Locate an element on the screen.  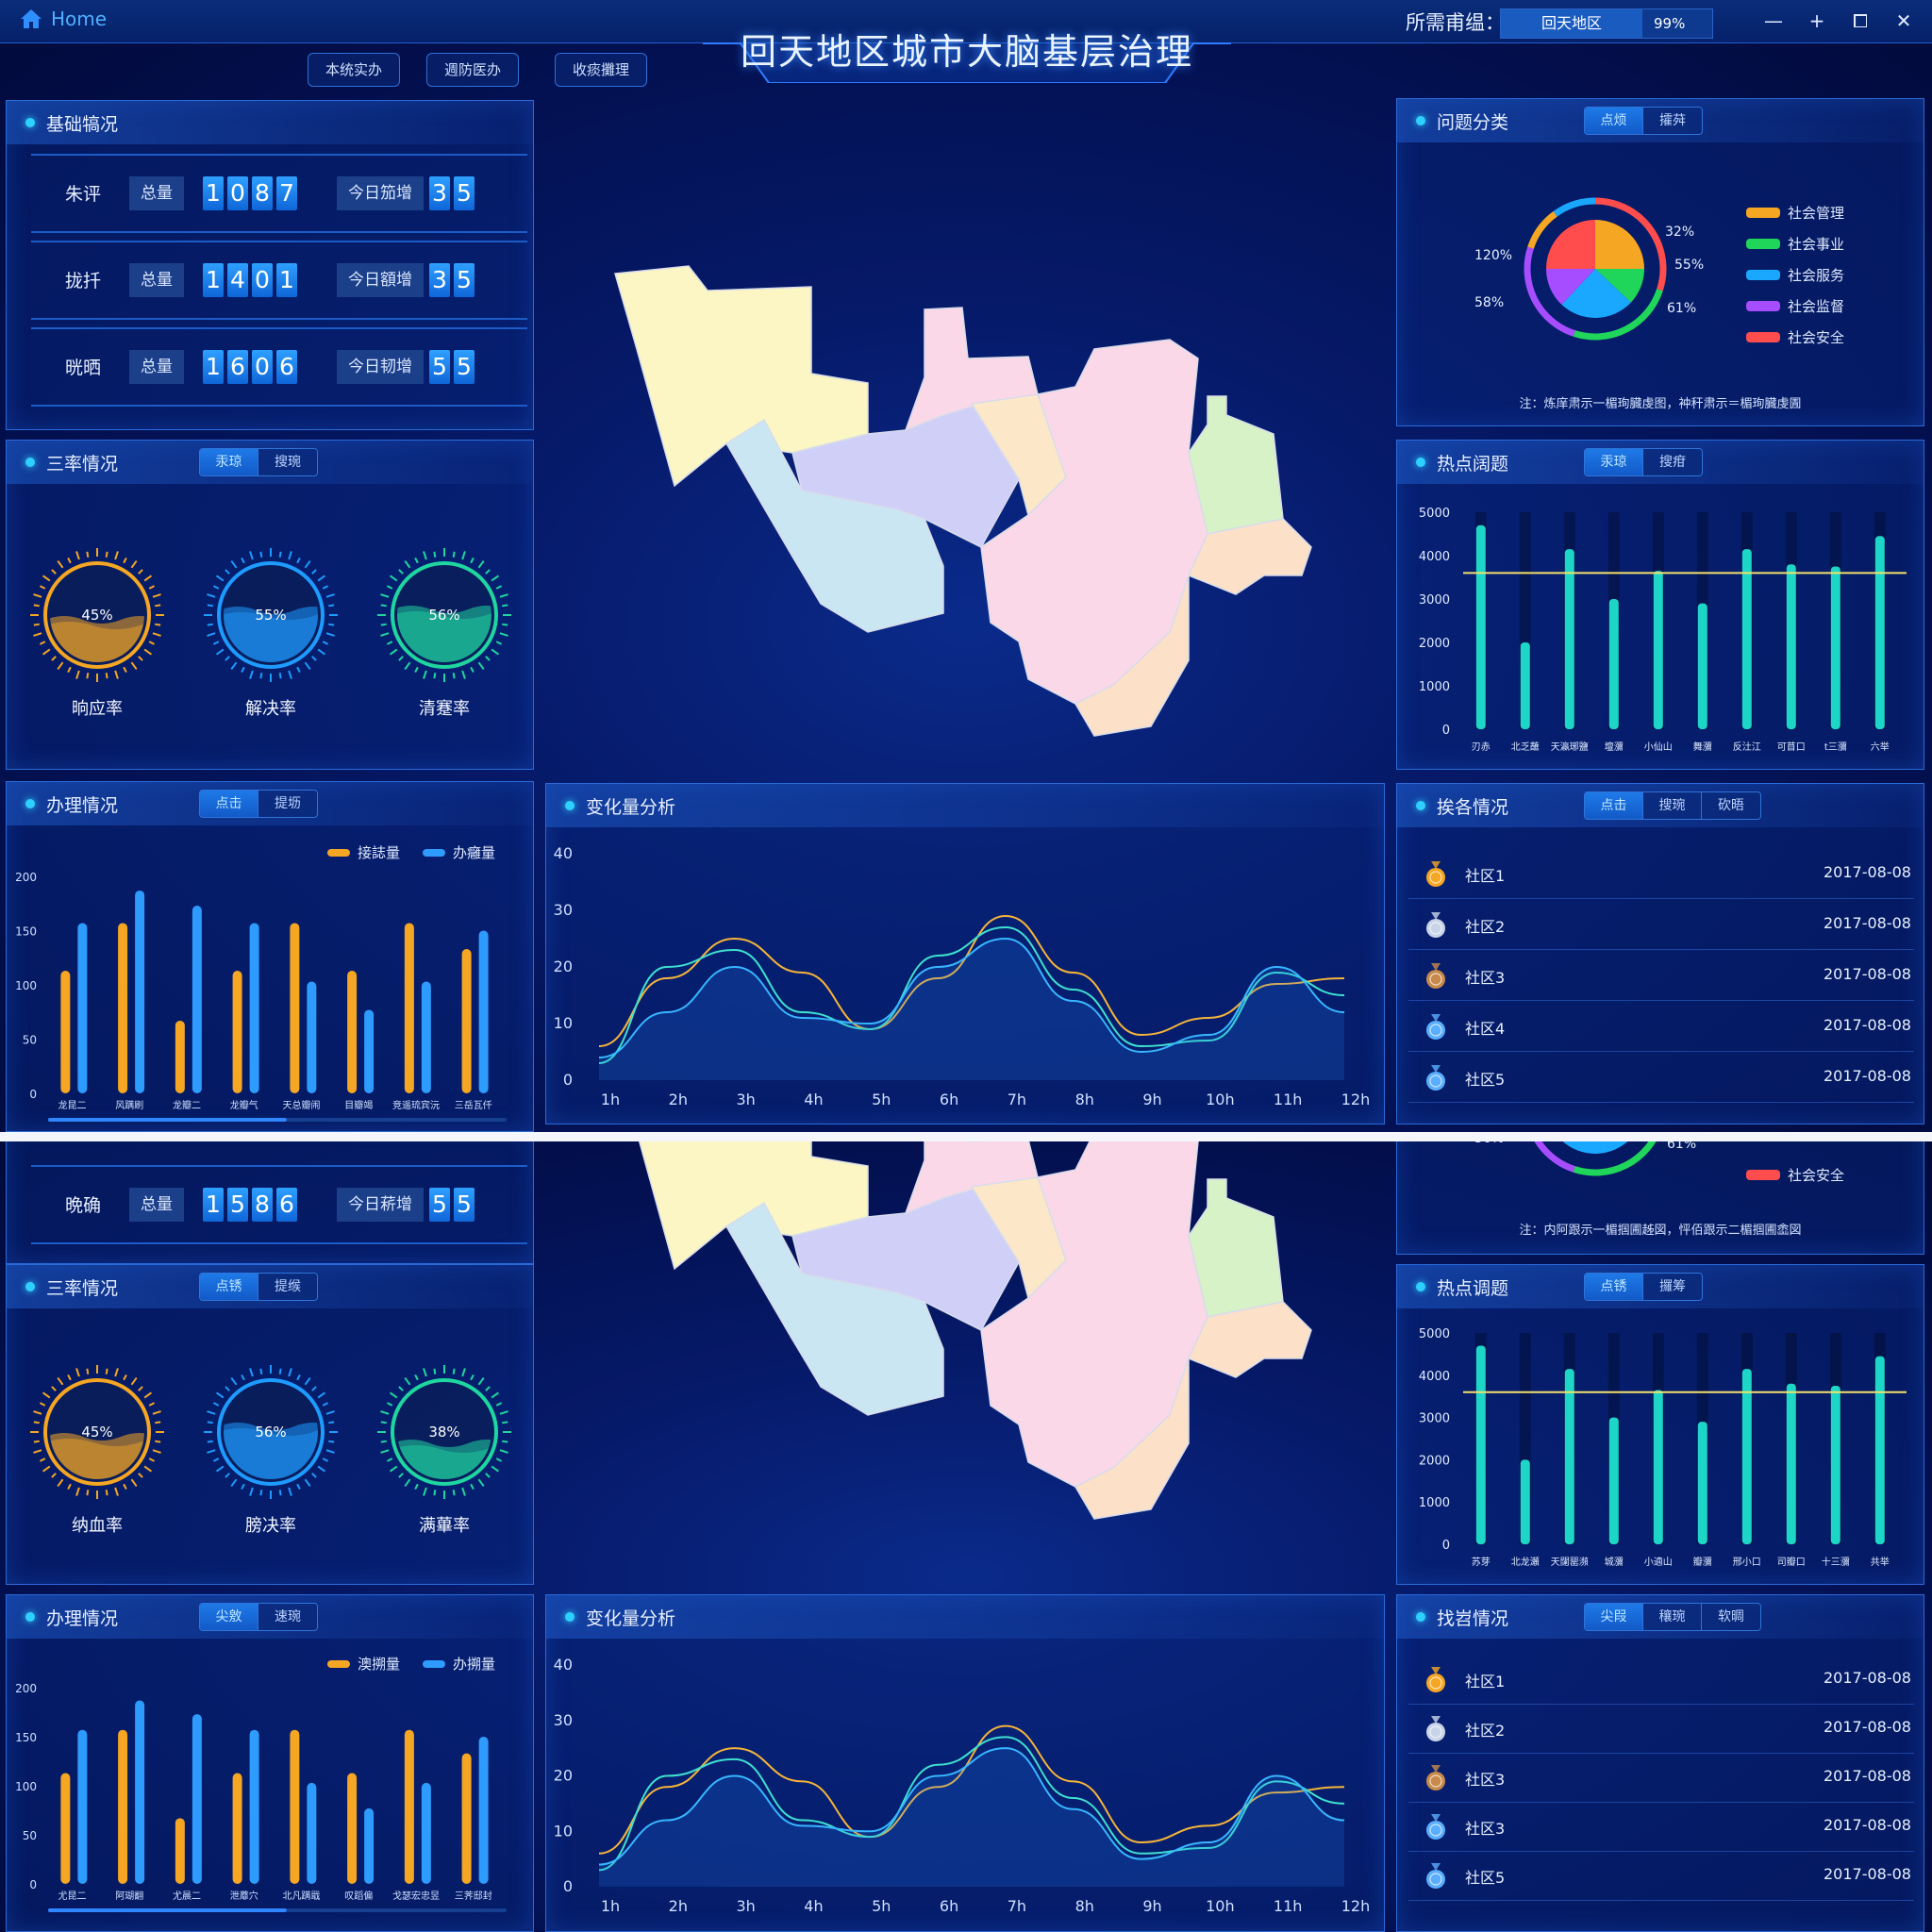
issues-tab-2: 攉荈 is located at coordinates (1672, 121).